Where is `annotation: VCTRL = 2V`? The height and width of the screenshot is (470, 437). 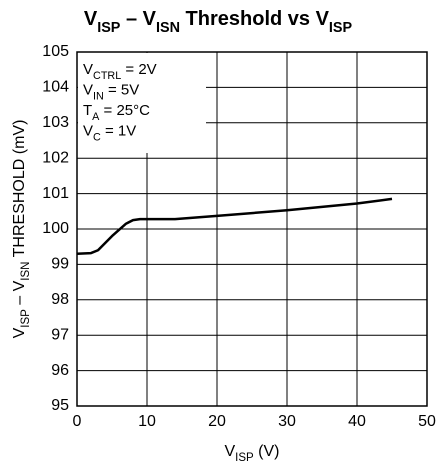 annotation: VCTRL = 2V is located at coordinates (120, 71).